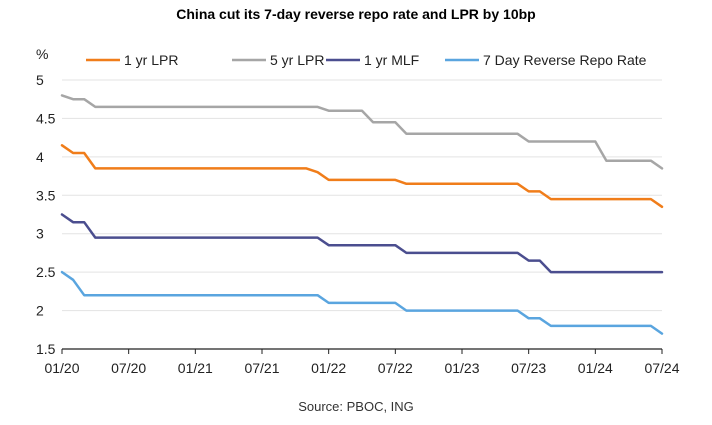 Image resolution: width=712 pixels, height=425 pixels. What do you see at coordinates (40, 80) in the screenshot?
I see `y-tick-label: 5` at bounding box center [40, 80].